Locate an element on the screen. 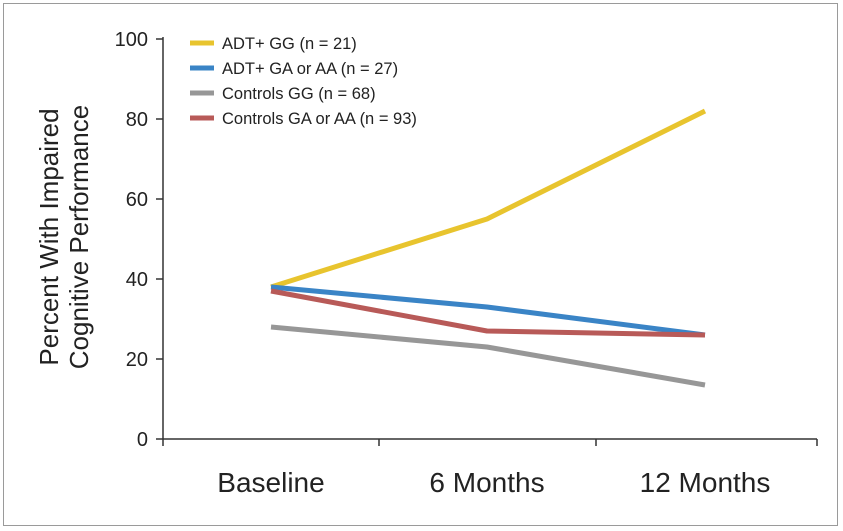 Image resolution: width=843 pixels, height=531 pixels. y-tick-label: 40 is located at coordinates (137, 280).